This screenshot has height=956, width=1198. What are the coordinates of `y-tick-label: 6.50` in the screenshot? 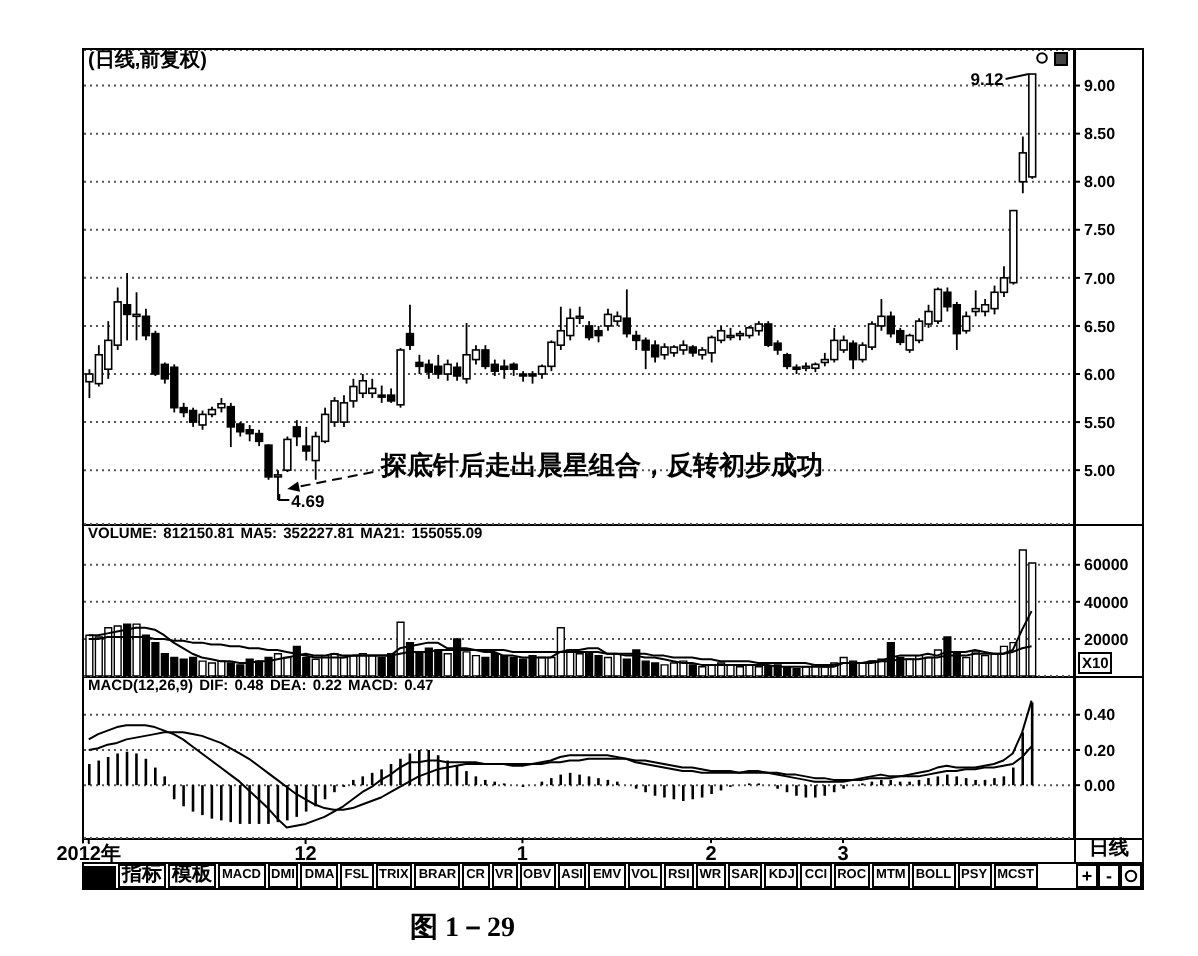 It's located at (1100, 326).